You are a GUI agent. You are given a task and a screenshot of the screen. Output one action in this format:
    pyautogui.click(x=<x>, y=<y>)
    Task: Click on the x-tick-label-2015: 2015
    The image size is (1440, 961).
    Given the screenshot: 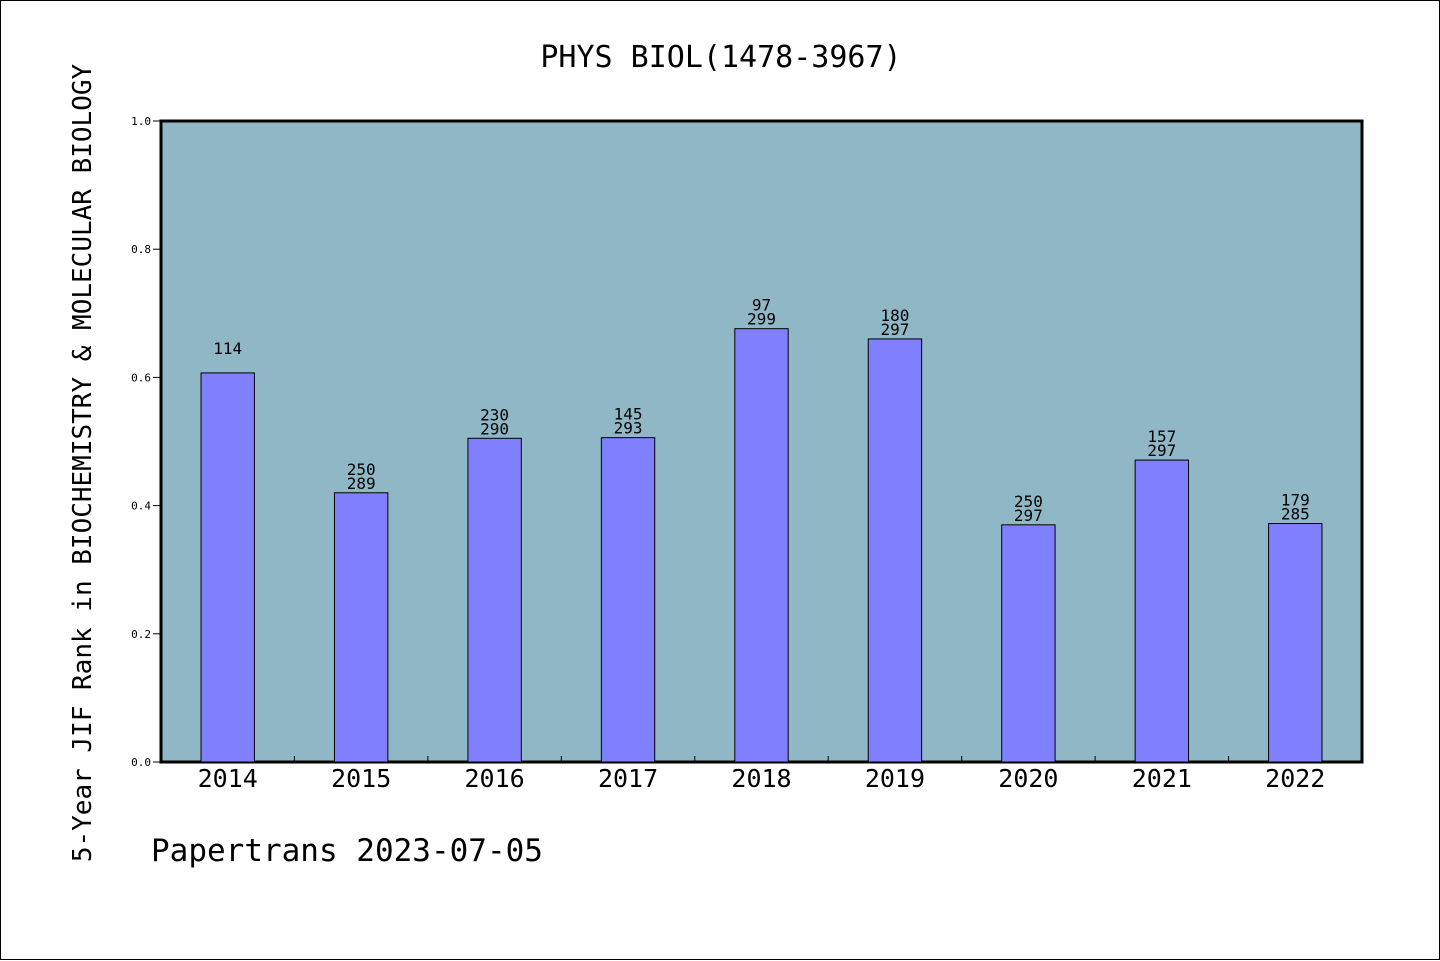 What is the action you would take?
    pyautogui.click(x=361, y=778)
    